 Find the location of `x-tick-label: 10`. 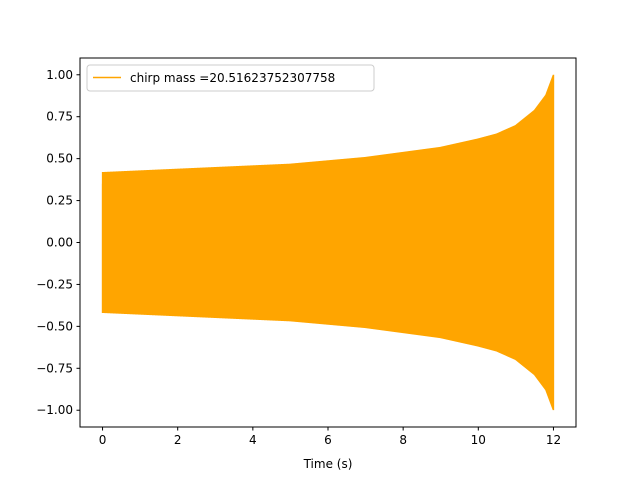

x-tick-label: 10 is located at coordinates (478, 440).